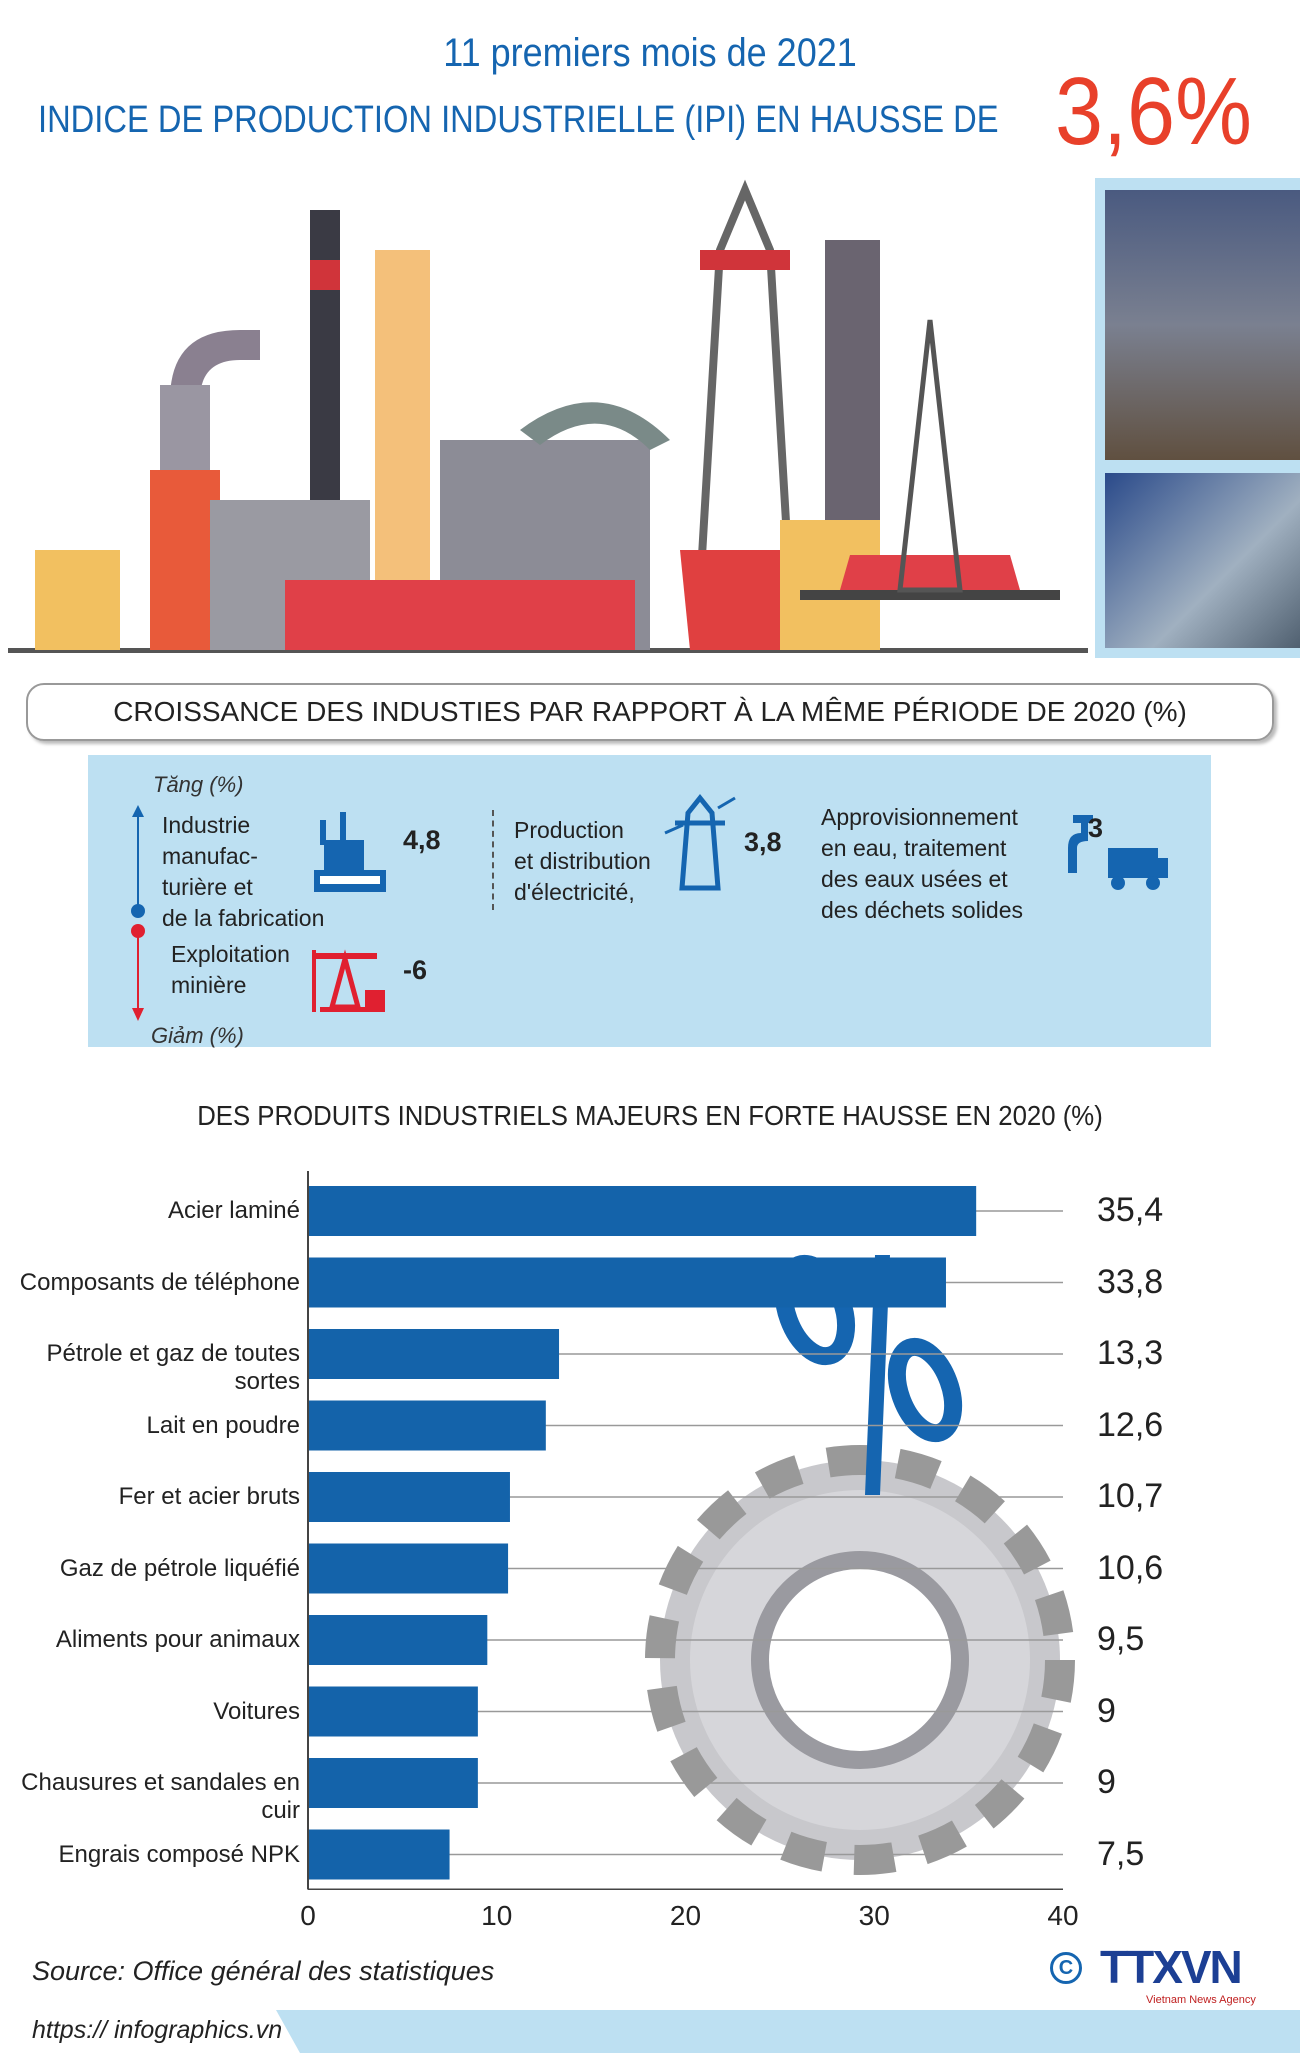 This screenshot has height=2053, width=1300. I want to click on factory-icon, so click(350, 852).